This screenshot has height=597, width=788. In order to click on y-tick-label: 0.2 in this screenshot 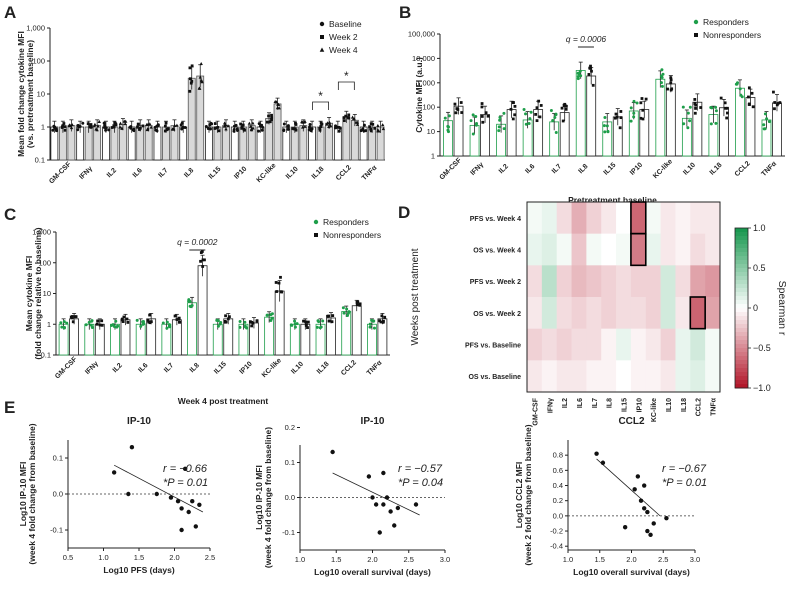, I will do `click(290, 427)`.